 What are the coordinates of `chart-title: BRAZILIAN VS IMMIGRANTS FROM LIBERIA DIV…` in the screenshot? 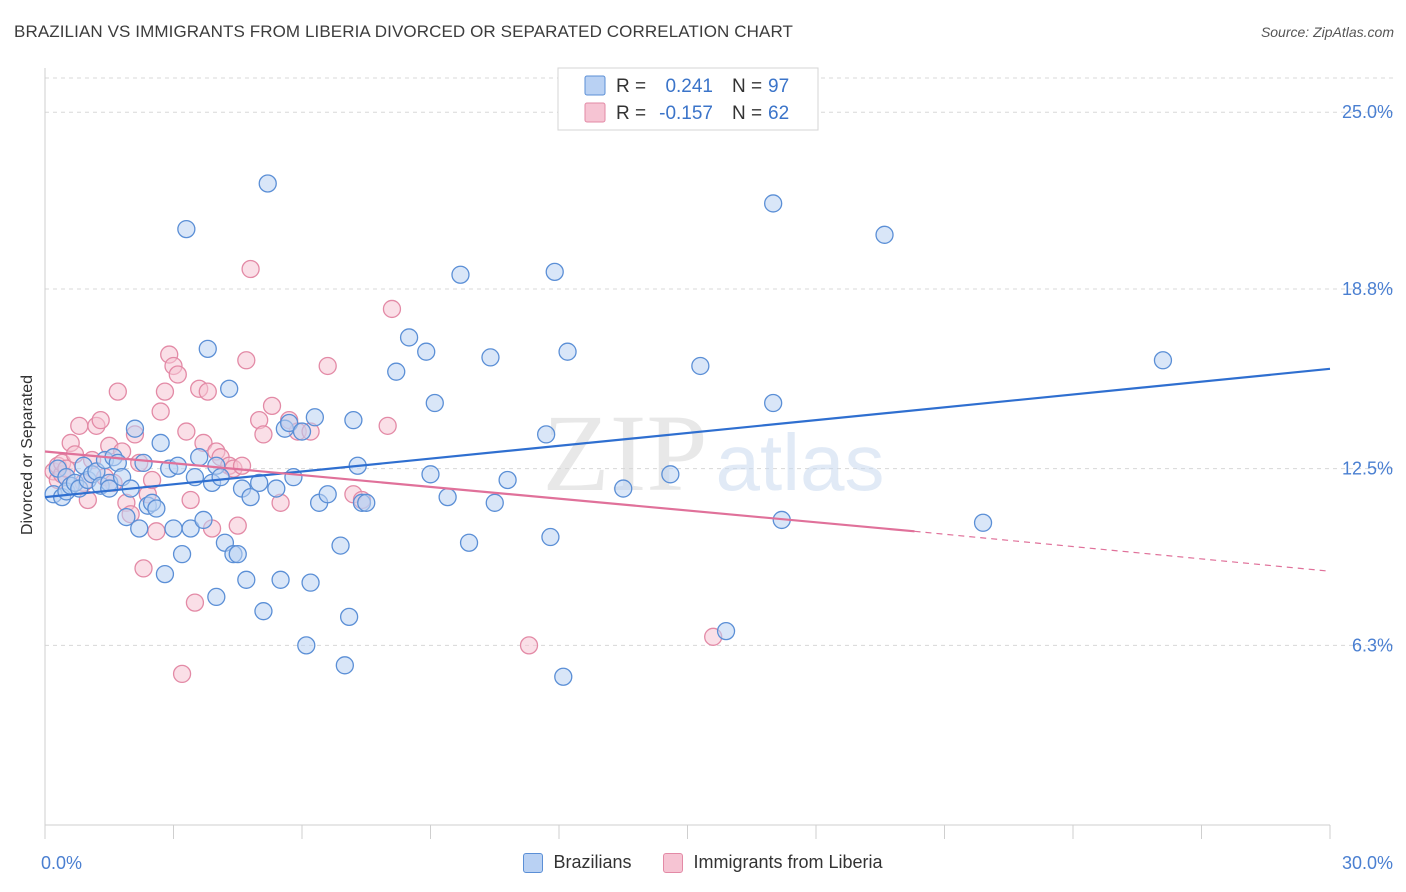 It's located at (404, 31).